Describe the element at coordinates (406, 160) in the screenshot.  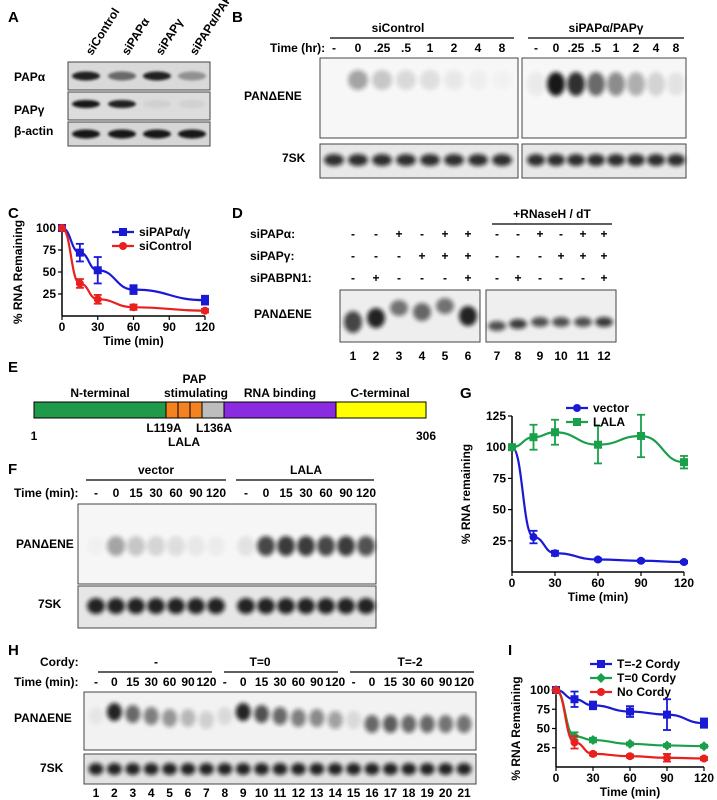
I see `band-b-7sk-left` at that location.